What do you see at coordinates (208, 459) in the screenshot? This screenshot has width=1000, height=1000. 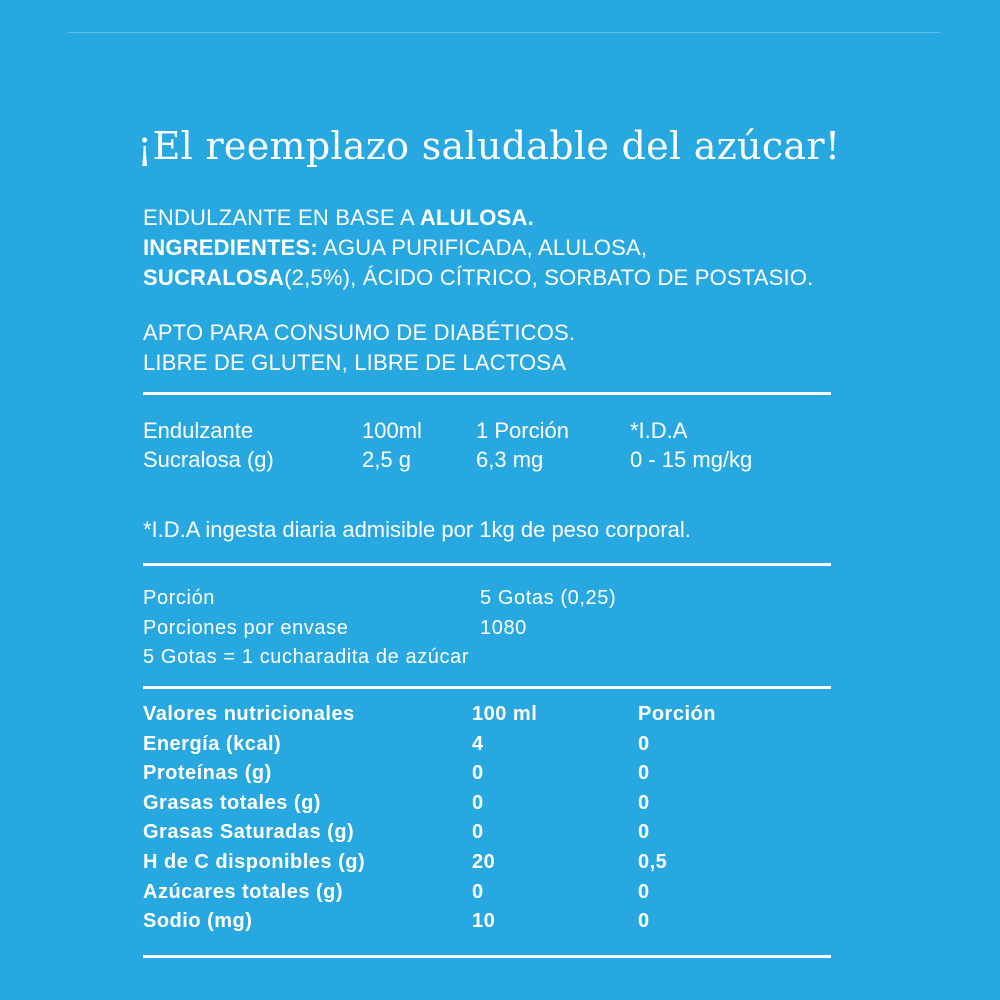 I see `table-cell: Sucralosa (g)` at bounding box center [208, 459].